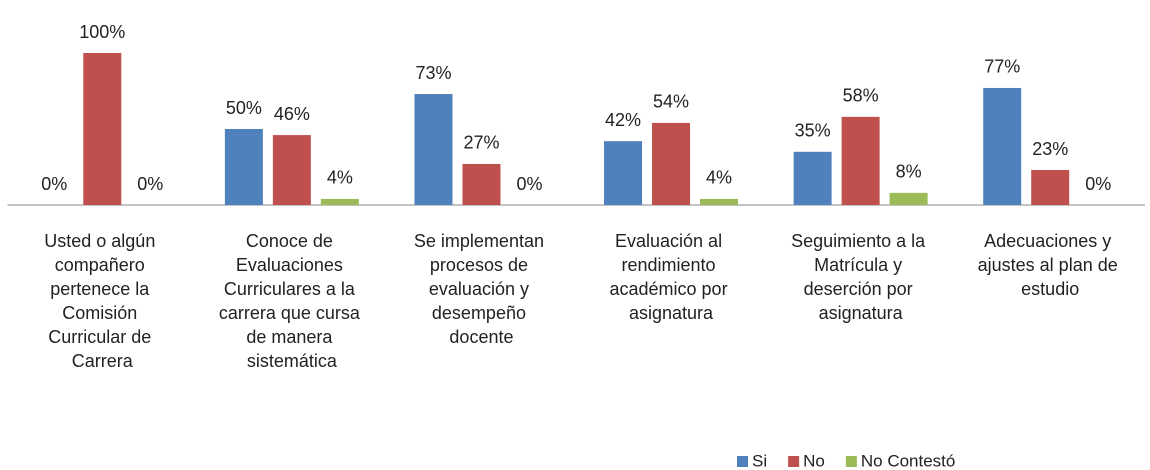 This screenshot has width=1150, height=470. What do you see at coordinates (244, 108) in the screenshot?
I see `data-label: 50%` at bounding box center [244, 108].